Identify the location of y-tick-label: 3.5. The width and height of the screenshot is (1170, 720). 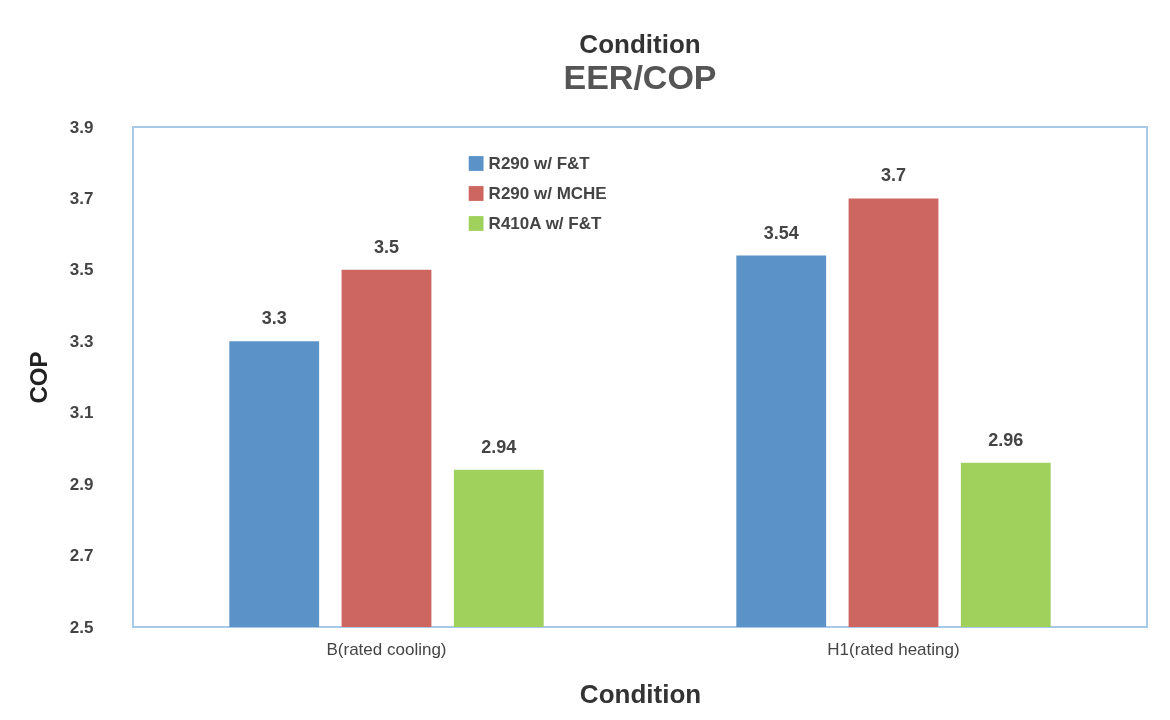
(81, 270).